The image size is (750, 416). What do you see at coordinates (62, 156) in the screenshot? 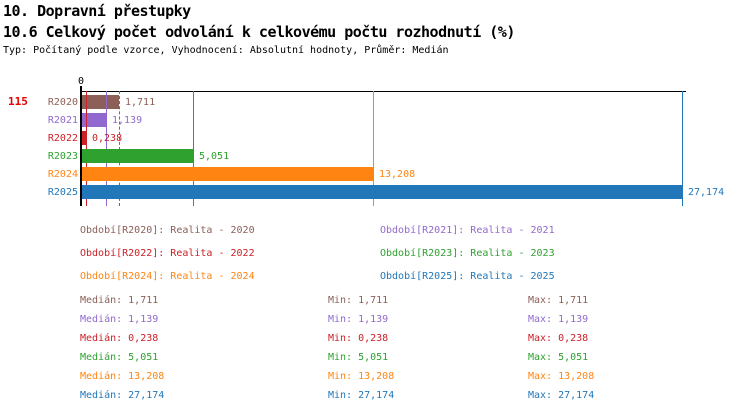
I see `bar-label: R2023` at bounding box center [62, 156].